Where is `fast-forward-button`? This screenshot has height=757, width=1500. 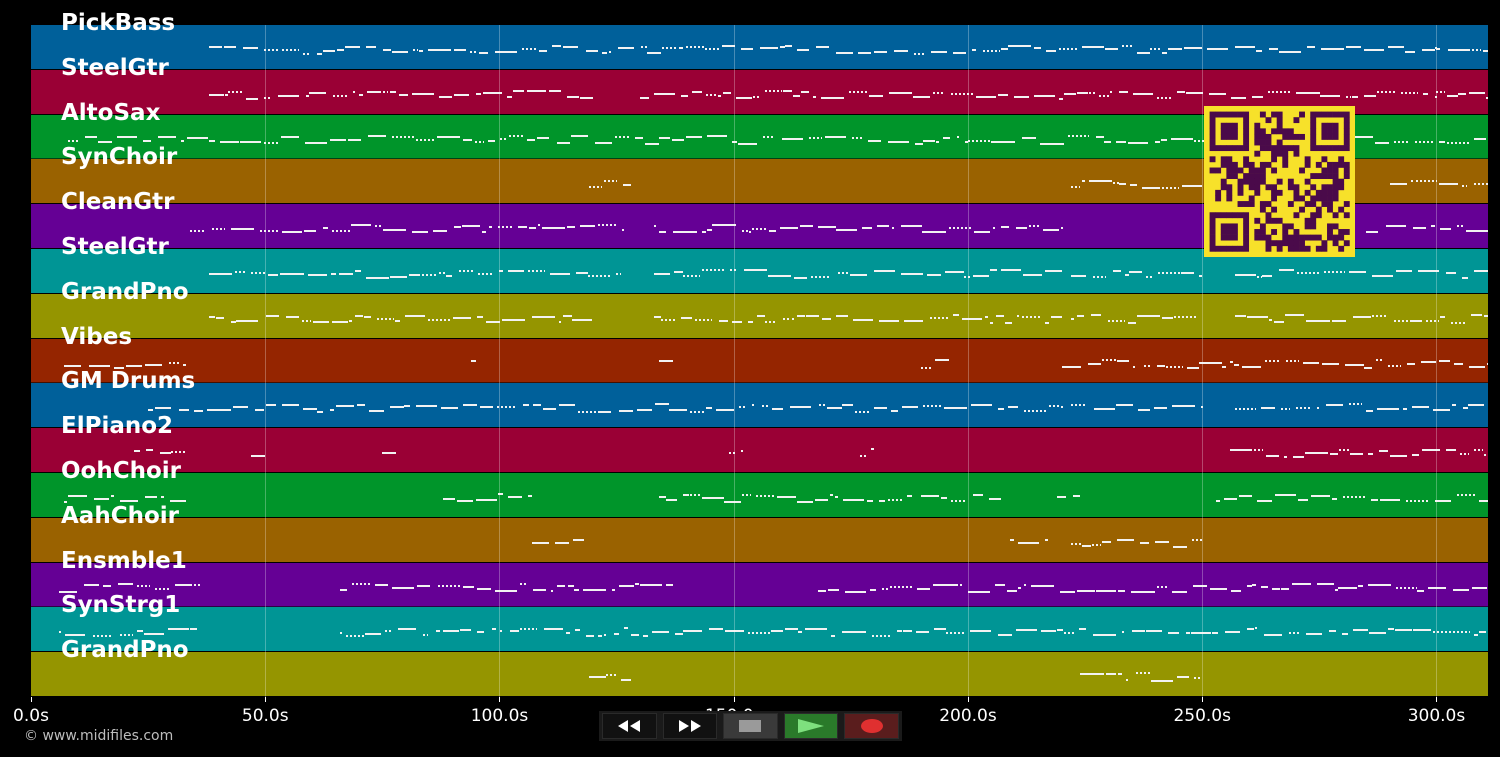 fast-forward-button is located at coordinates (690, 726).